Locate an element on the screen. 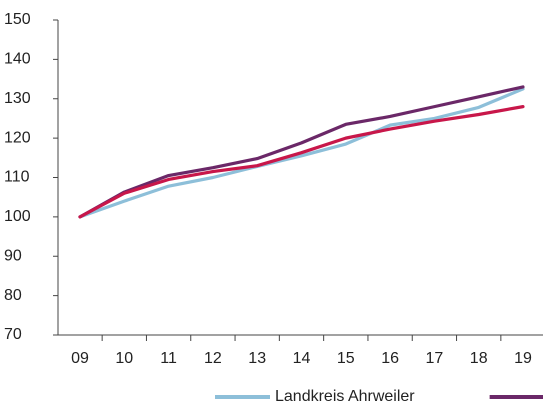 The image size is (543, 408). x-tick-label: 09 is located at coordinates (80, 358).